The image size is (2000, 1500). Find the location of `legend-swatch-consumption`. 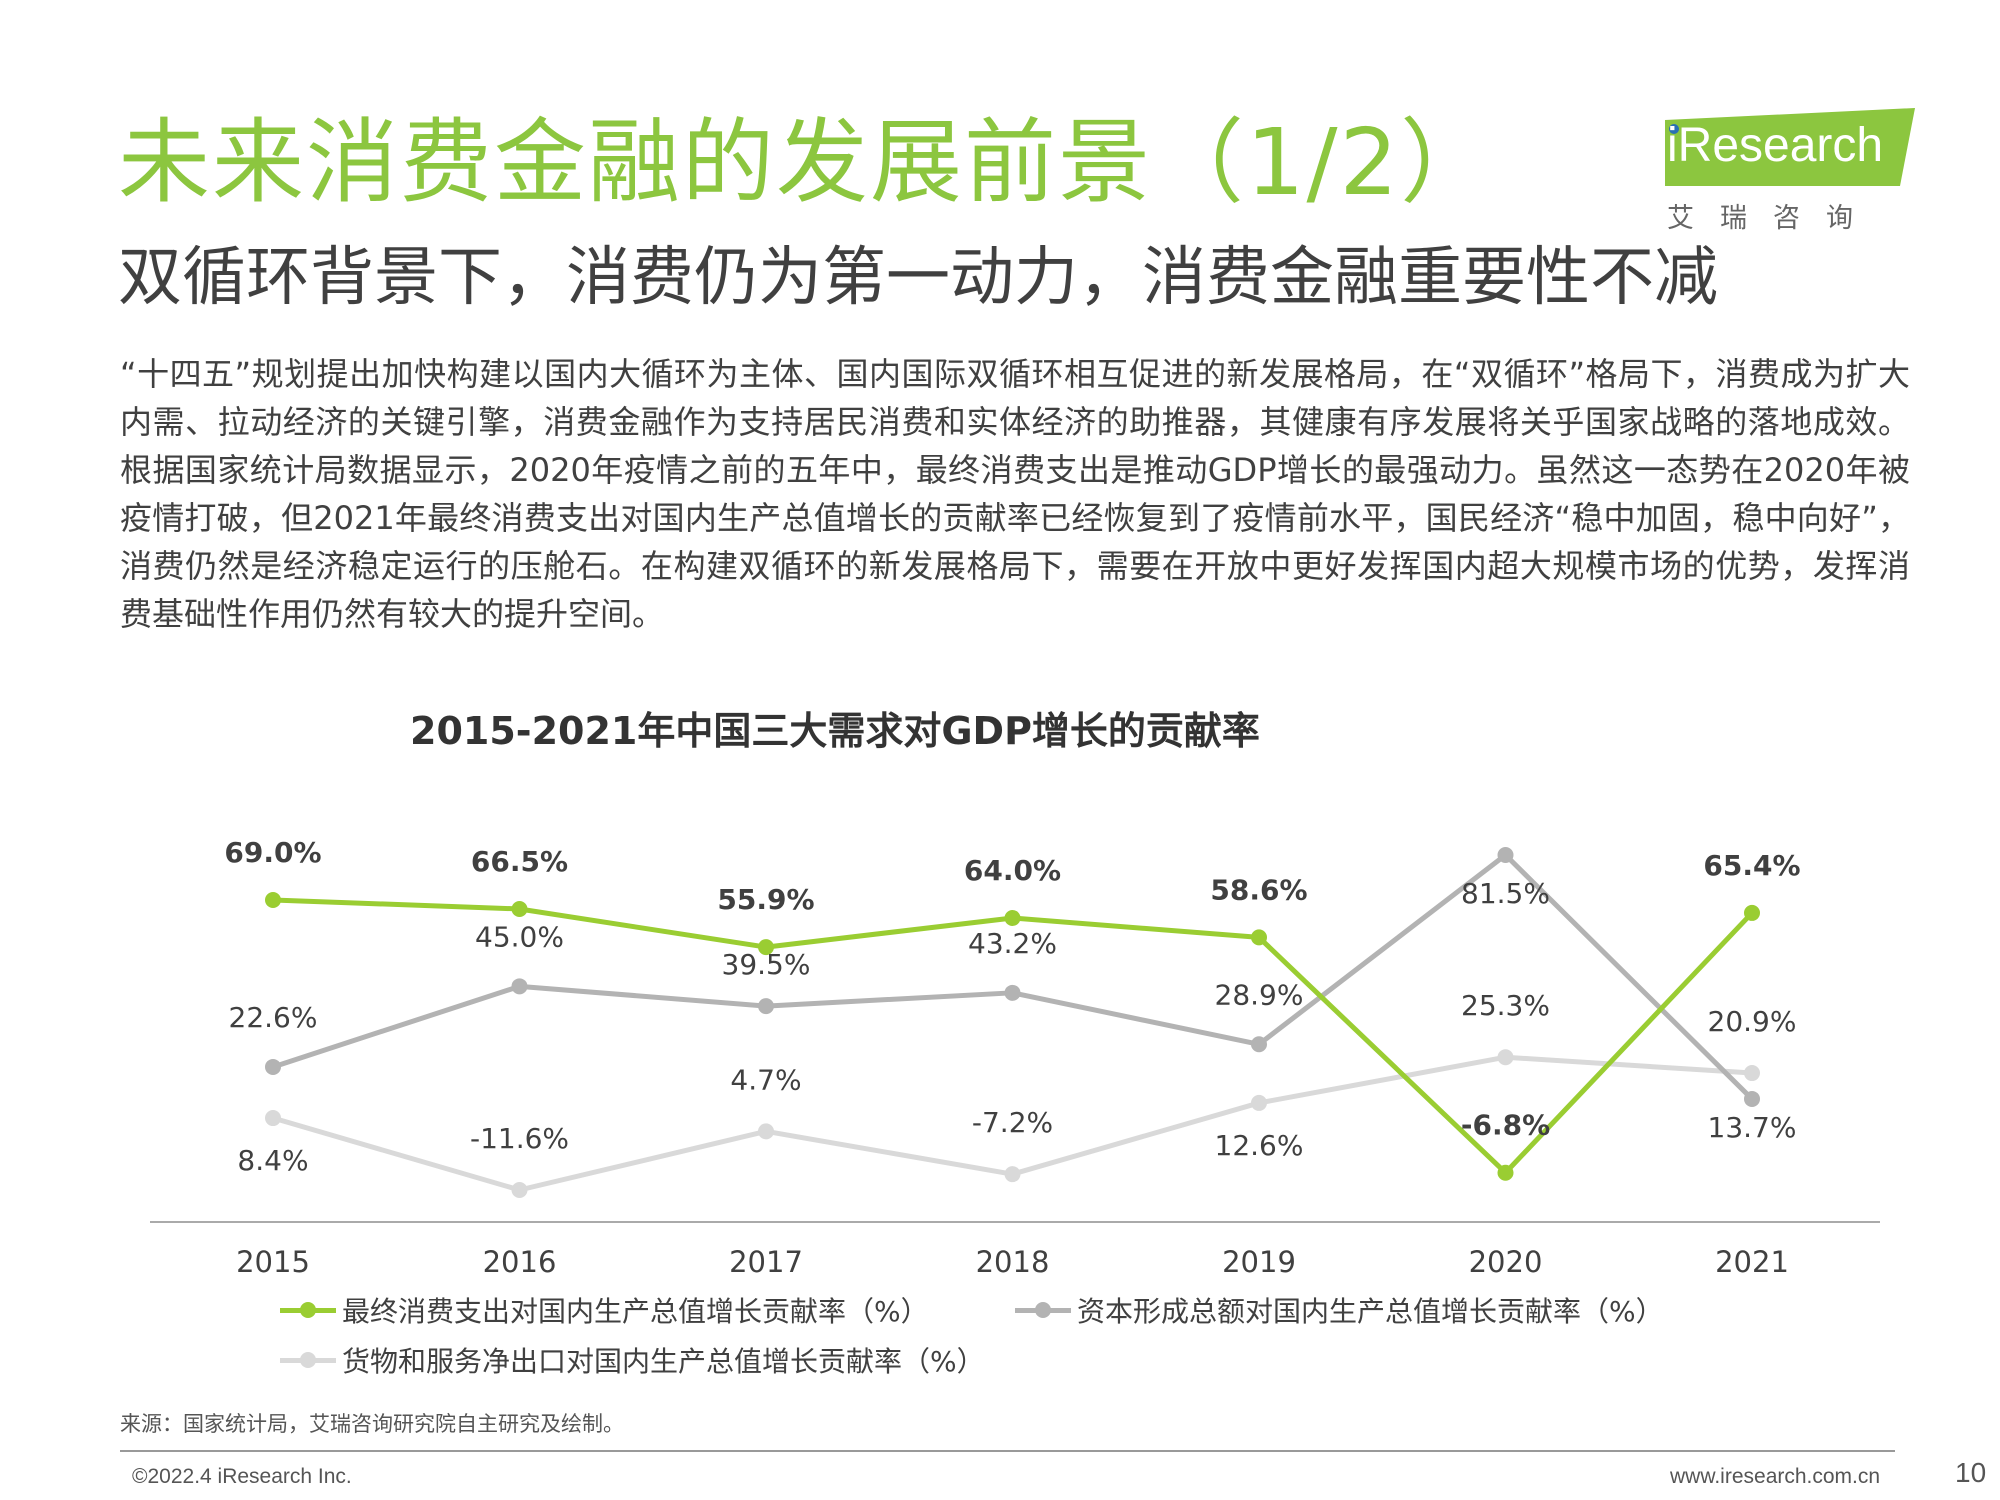

legend-swatch-consumption is located at coordinates (308, 1310).